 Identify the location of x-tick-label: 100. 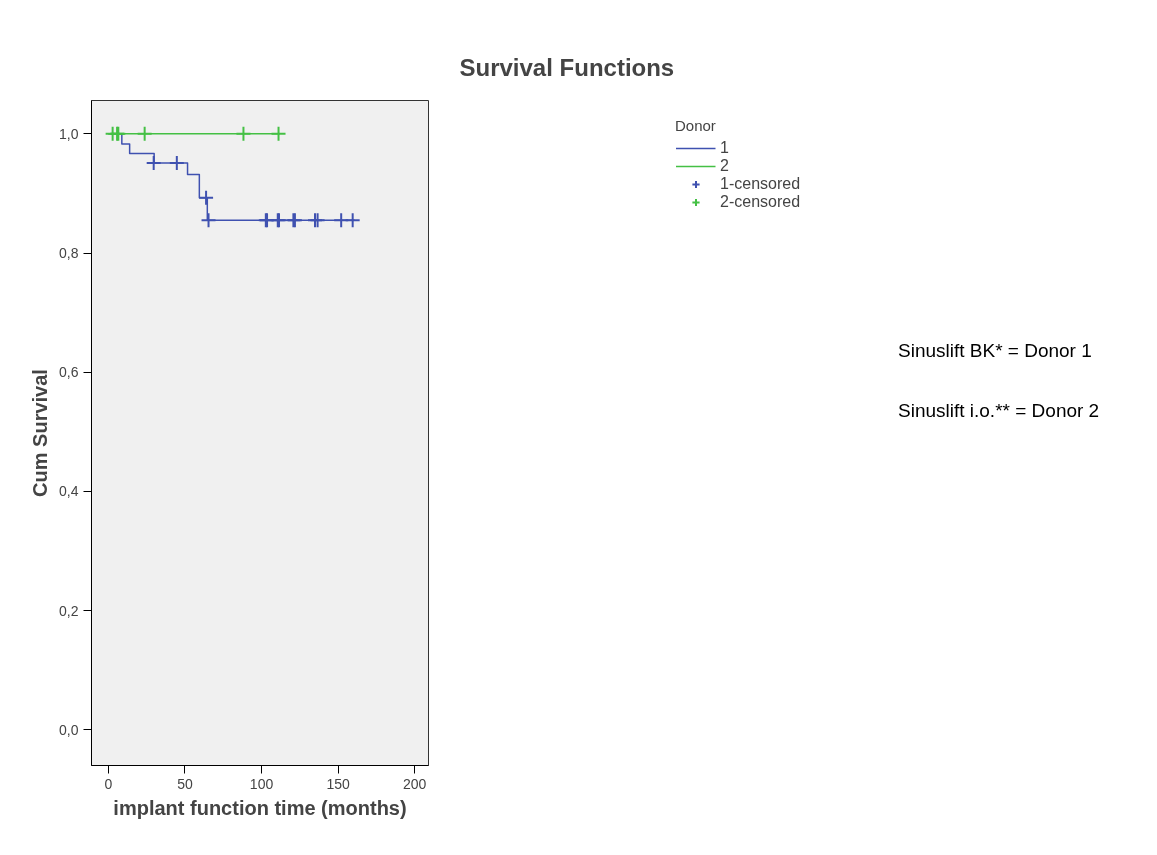
(261, 783).